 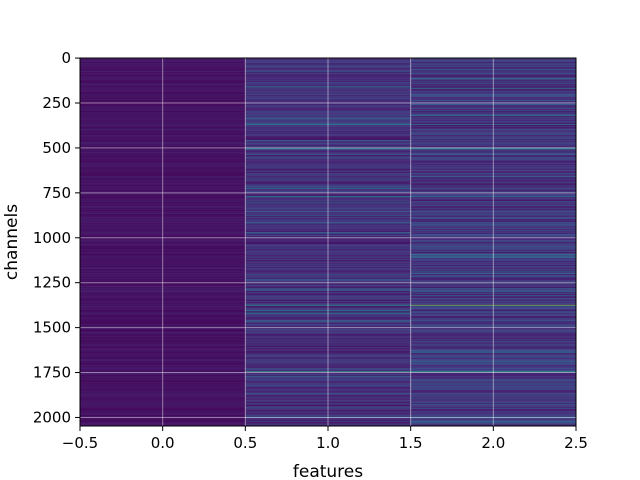 I want to click on x-tick-label: 0.0, so click(x=163, y=443).